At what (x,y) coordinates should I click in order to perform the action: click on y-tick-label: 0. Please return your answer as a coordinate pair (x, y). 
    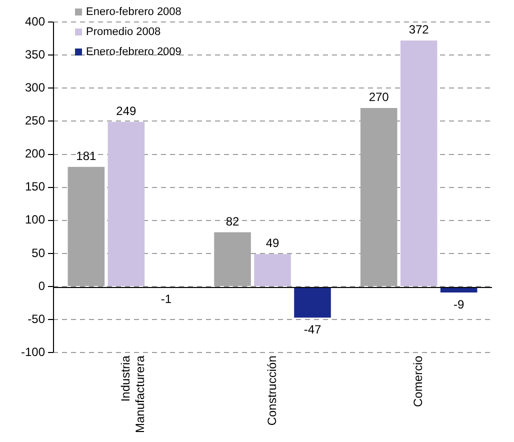
    Looking at the image, I should click on (42, 285).